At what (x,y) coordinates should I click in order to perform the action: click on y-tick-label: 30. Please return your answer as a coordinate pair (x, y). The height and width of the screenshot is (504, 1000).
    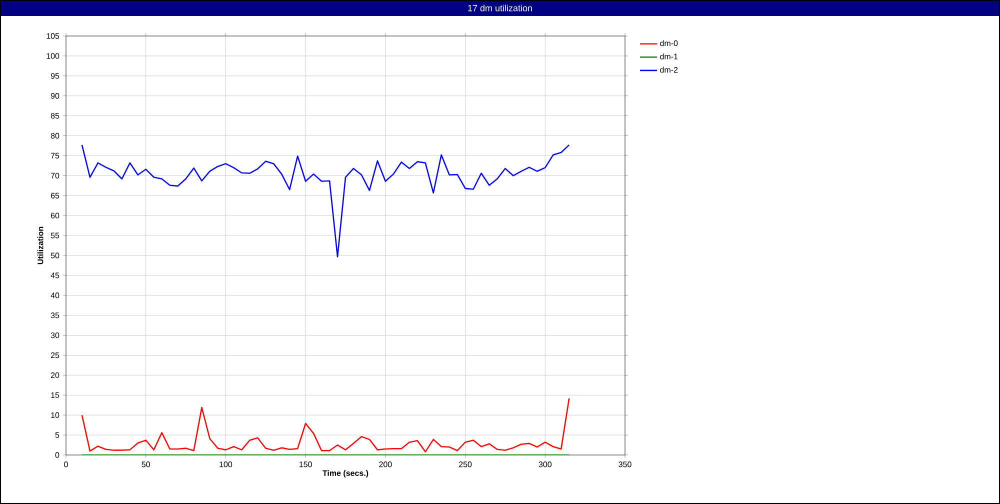
    Looking at the image, I should click on (55, 335).